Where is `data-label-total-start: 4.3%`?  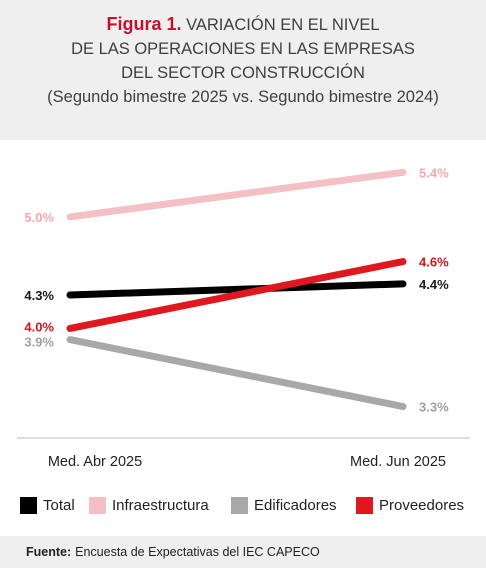
data-label-total-start: 4.3% is located at coordinates (39, 295).